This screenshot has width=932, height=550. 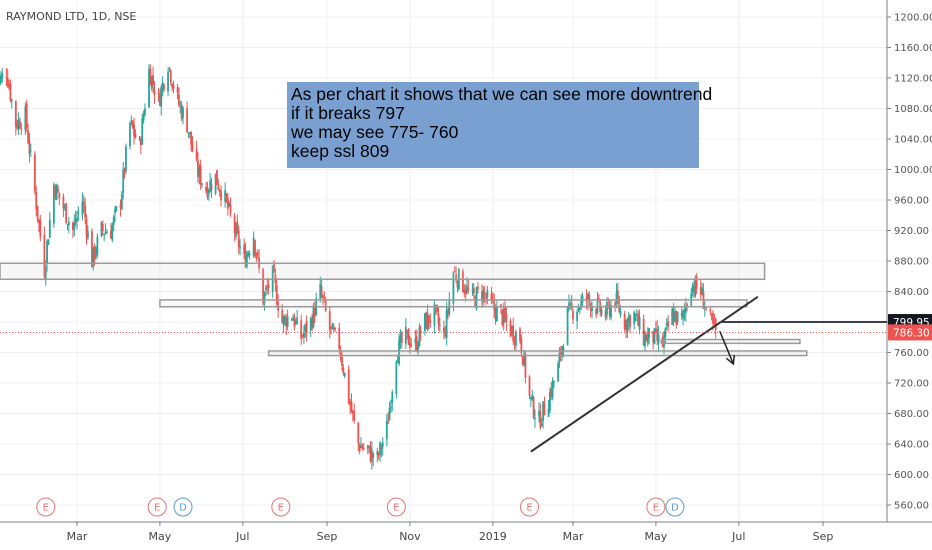 What do you see at coordinates (375, 132) in the screenshot?
I see `annotation-line-3: we may see 775- 760` at bounding box center [375, 132].